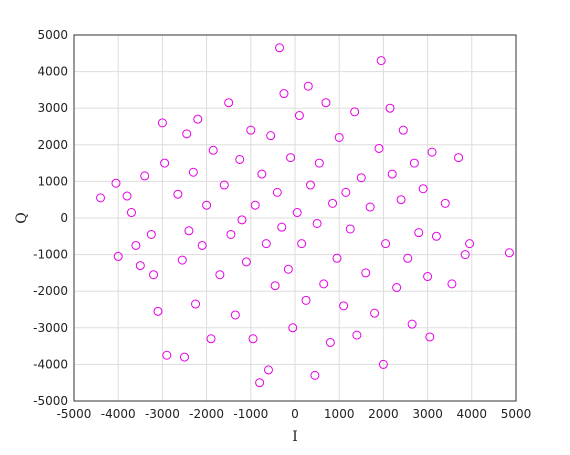  Describe the element at coordinates (383, 414) in the screenshot. I see `x-tick-label: 2000` at that location.